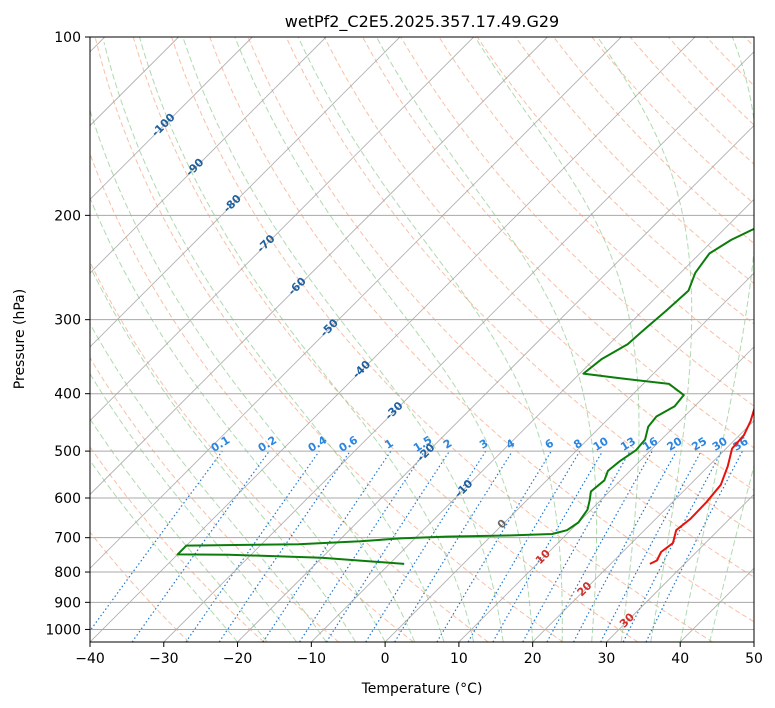 This screenshot has width=775, height=708. What do you see at coordinates (385, 659) in the screenshot?
I see `x-tick-label: 0` at bounding box center [385, 659].